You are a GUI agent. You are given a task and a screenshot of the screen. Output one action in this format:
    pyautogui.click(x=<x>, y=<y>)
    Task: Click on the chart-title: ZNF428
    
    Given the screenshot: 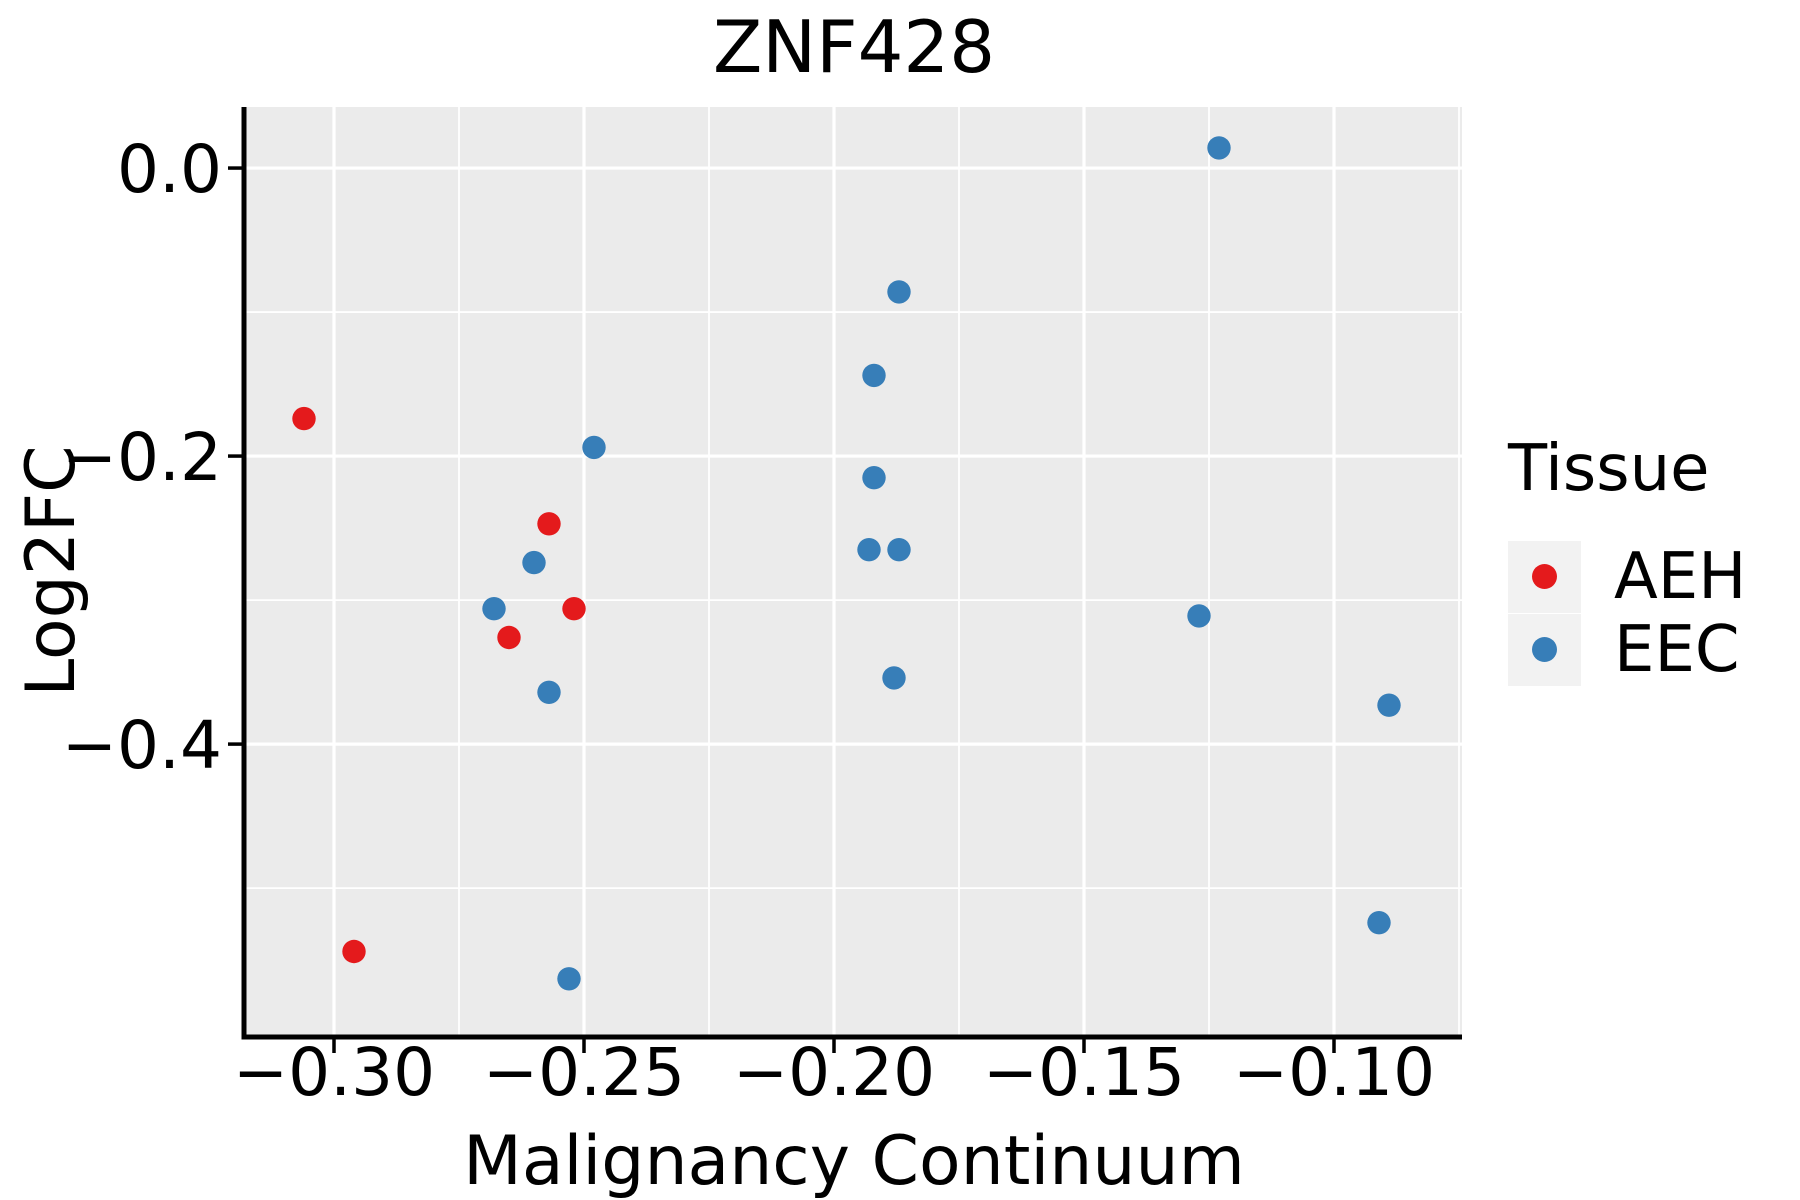 What is the action you would take?
    pyautogui.click(x=854, y=47)
    